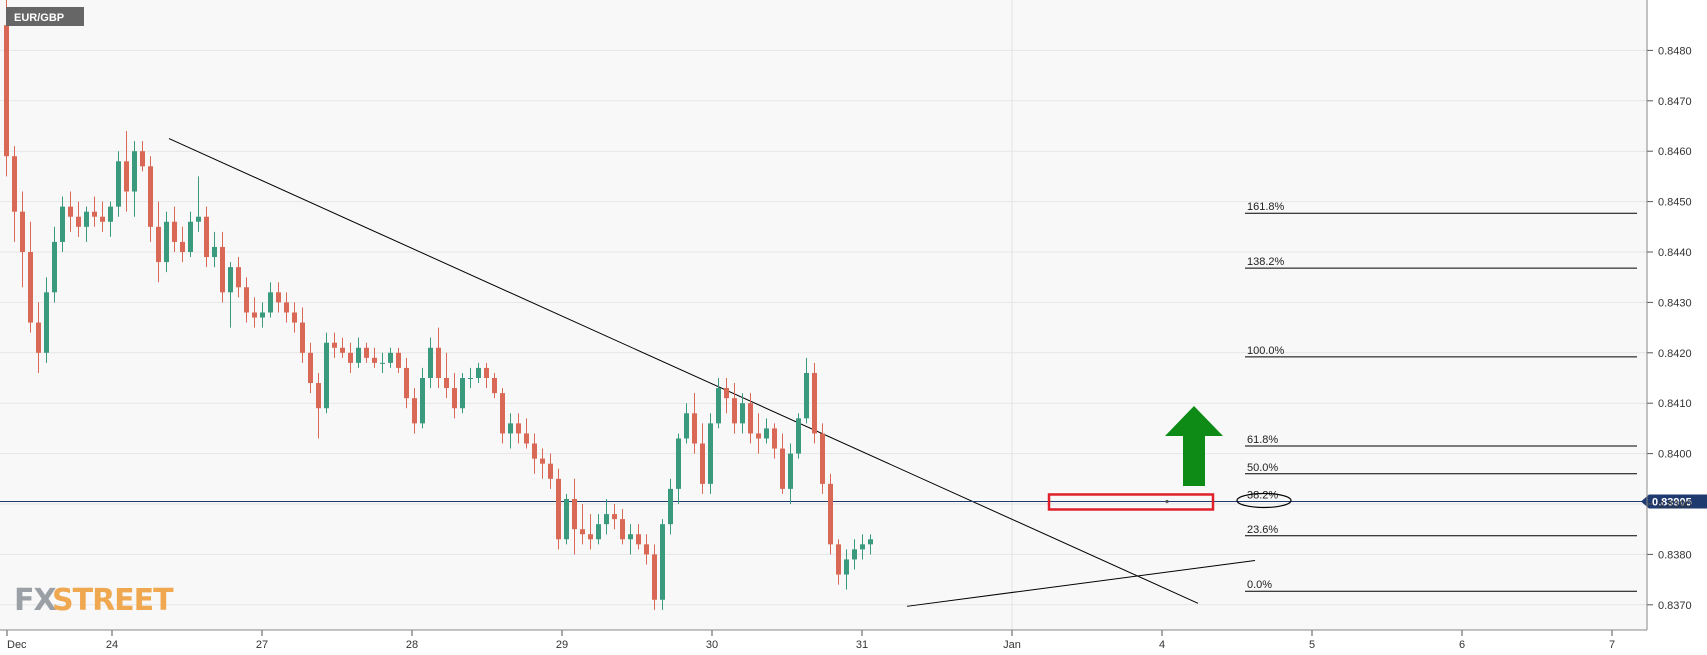  What do you see at coordinates (1162, 645) in the screenshot?
I see `x-tick-label: 4` at bounding box center [1162, 645].